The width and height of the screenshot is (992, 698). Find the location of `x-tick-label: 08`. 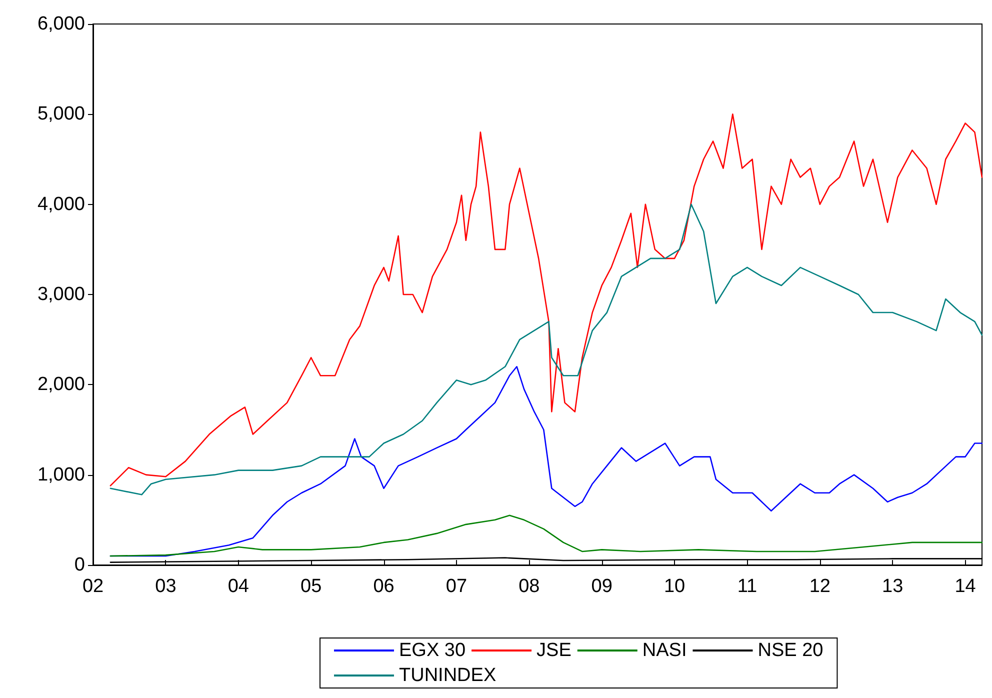

x-tick-label: 08 is located at coordinates (529, 586).